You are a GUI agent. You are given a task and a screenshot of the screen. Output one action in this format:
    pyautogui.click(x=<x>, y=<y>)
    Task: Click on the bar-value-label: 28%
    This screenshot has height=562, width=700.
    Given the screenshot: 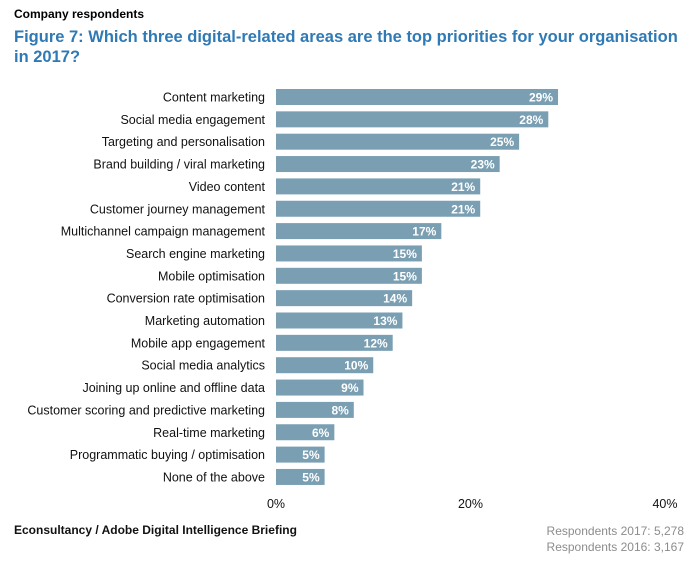 What is the action you would take?
    pyautogui.click(x=531, y=120)
    